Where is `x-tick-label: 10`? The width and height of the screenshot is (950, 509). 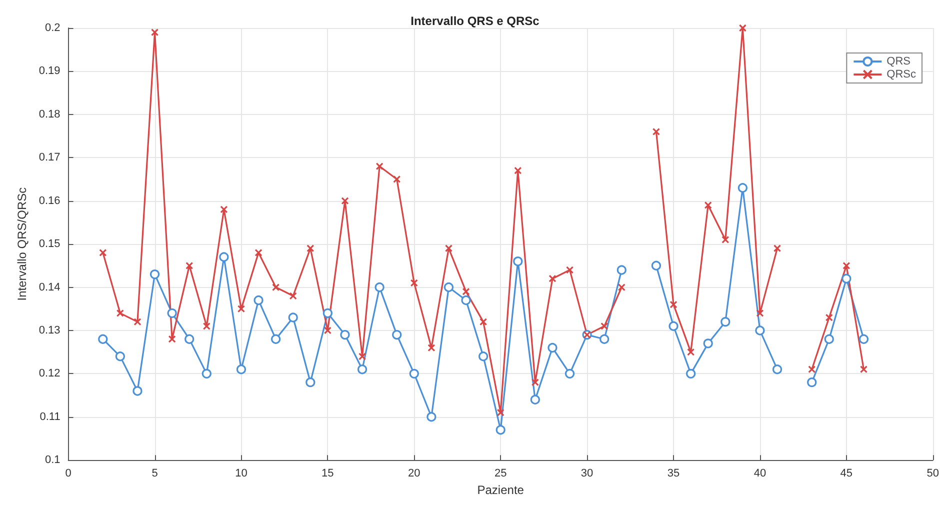 x-tick-label: 10 is located at coordinates (241, 474).